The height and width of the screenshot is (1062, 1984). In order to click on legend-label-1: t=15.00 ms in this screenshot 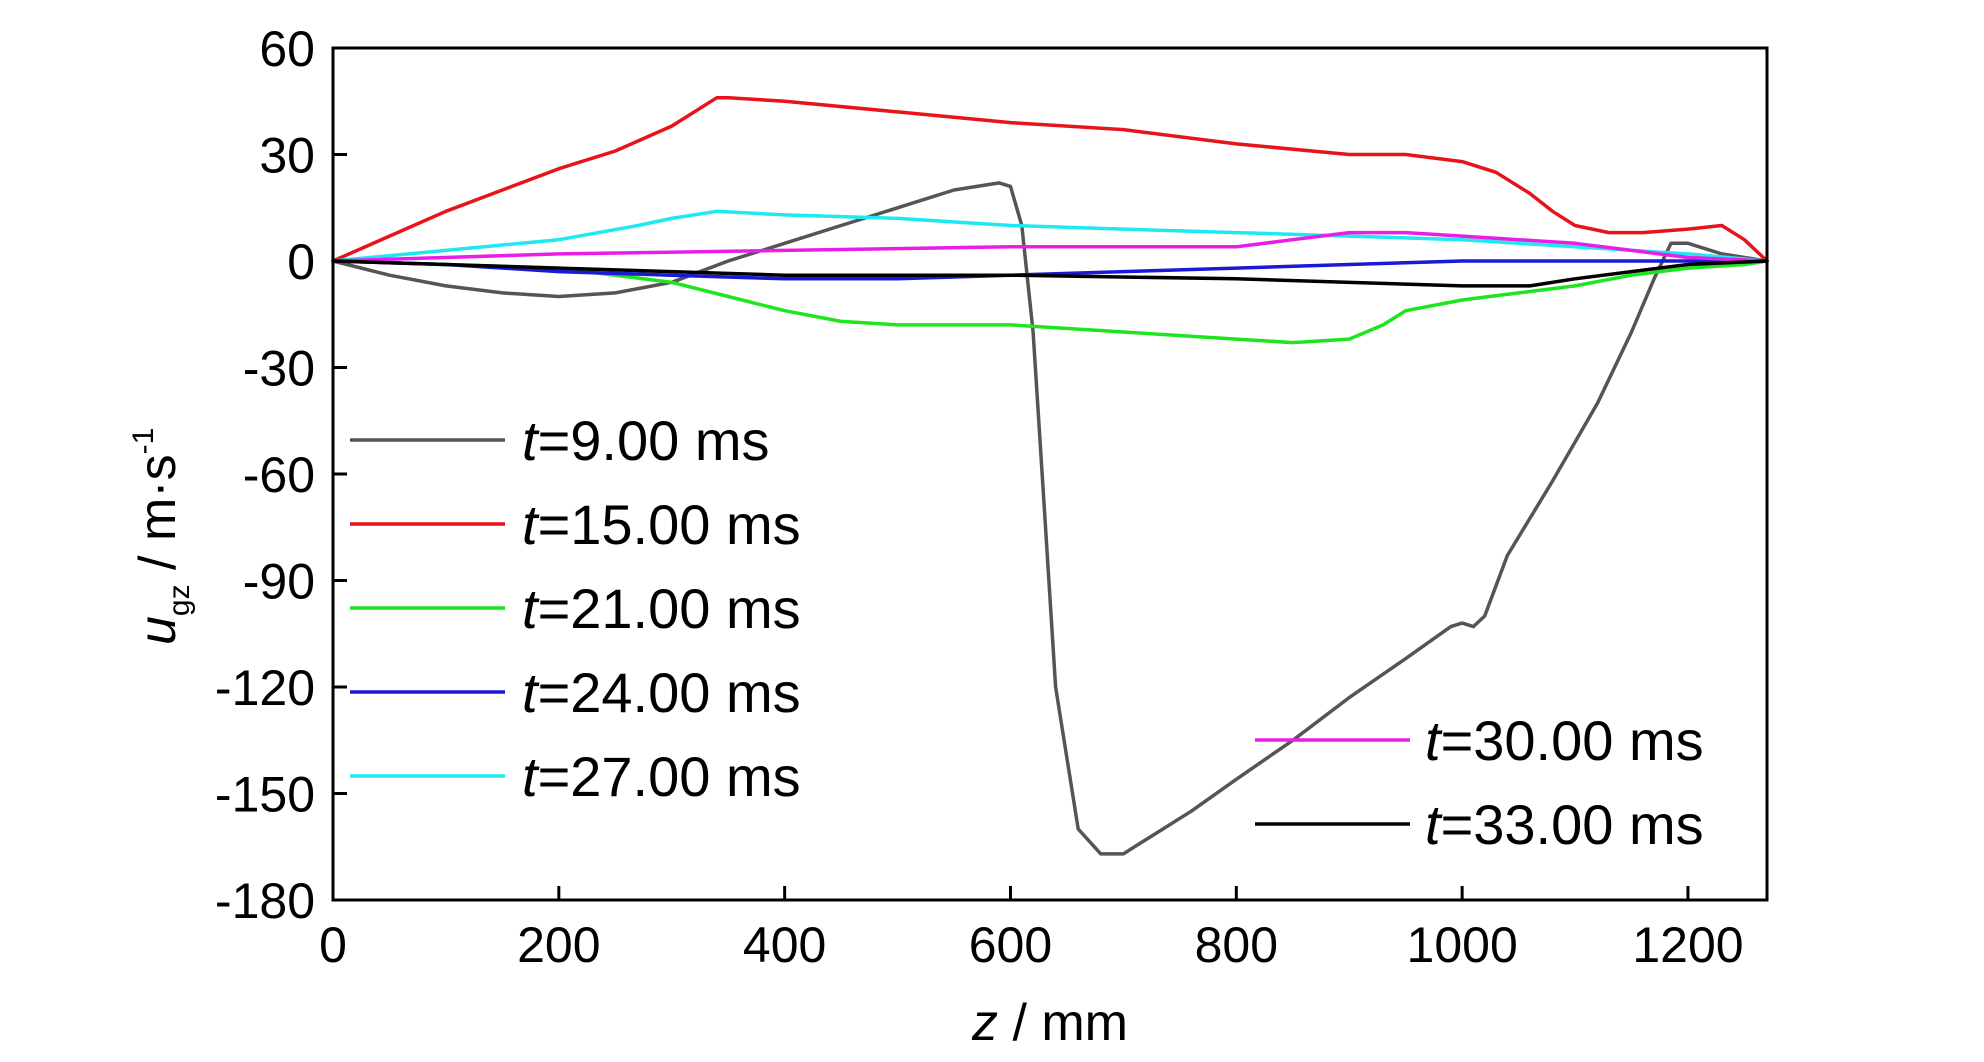, I will do `click(661, 524)`.